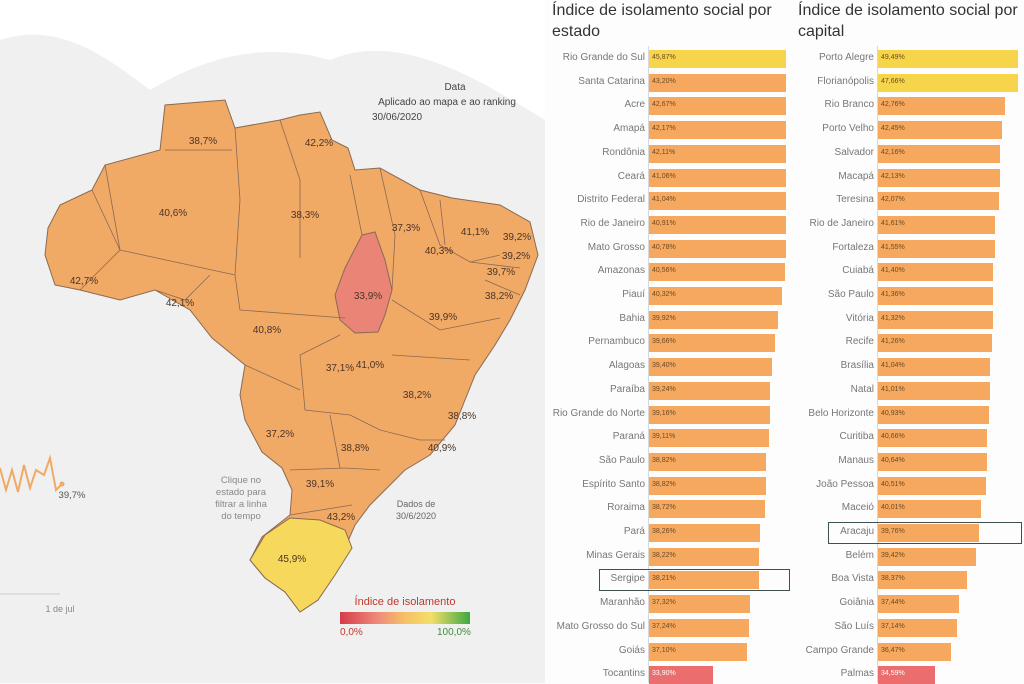 The height and width of the screenshot is (684, 1024). I want to click on ranking-row: Aracaju 39,76%, so click(911, 533).